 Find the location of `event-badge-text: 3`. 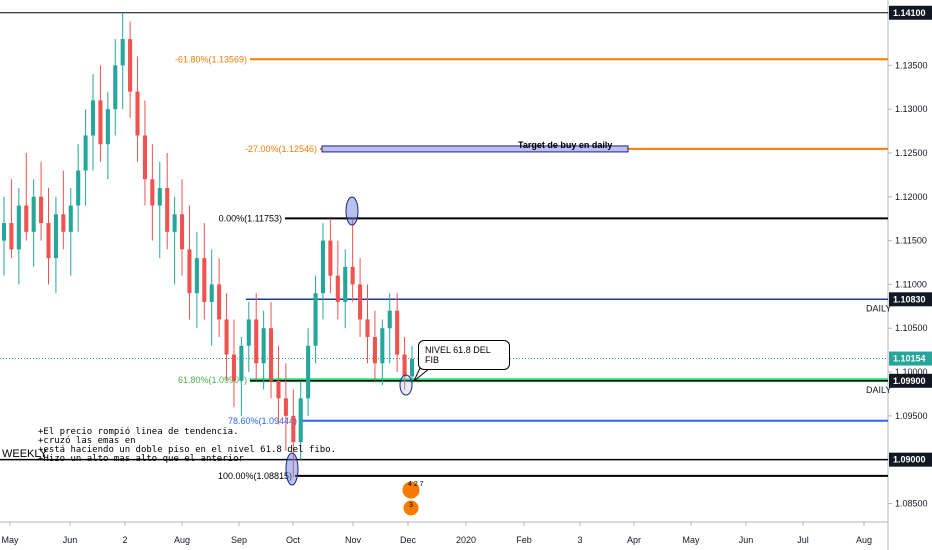

event-badge-text: 3 is located at coordinates (411, 505).